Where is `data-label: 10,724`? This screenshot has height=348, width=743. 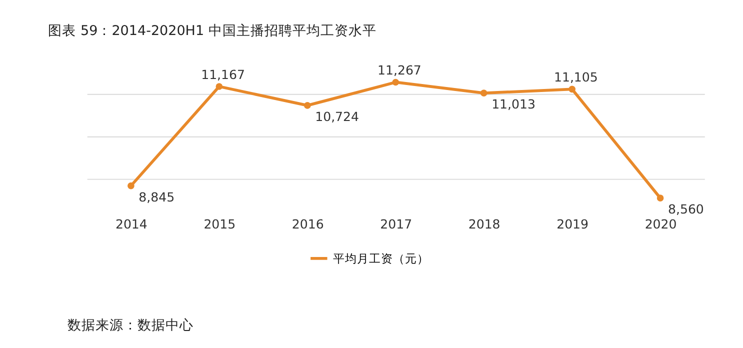
data-label: 10,724 is located at coordinates (337, 116).